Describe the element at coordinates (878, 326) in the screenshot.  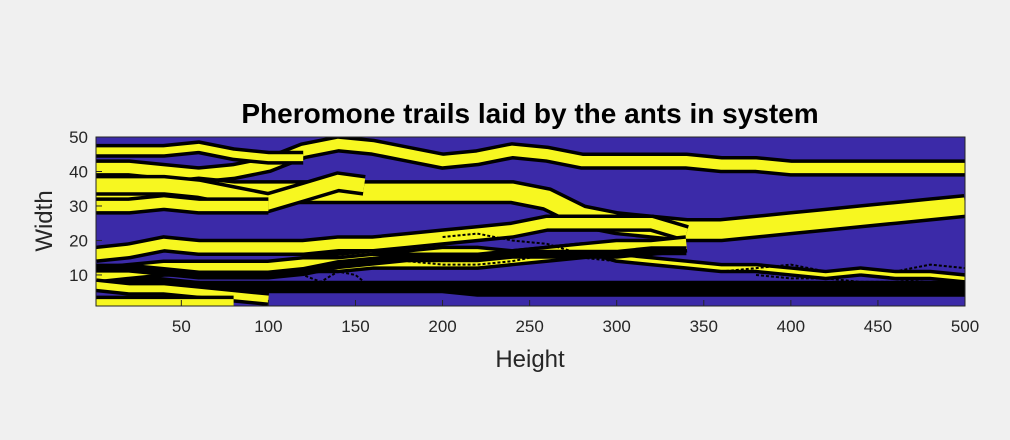
I see `x-tick-label: 450` at that location.